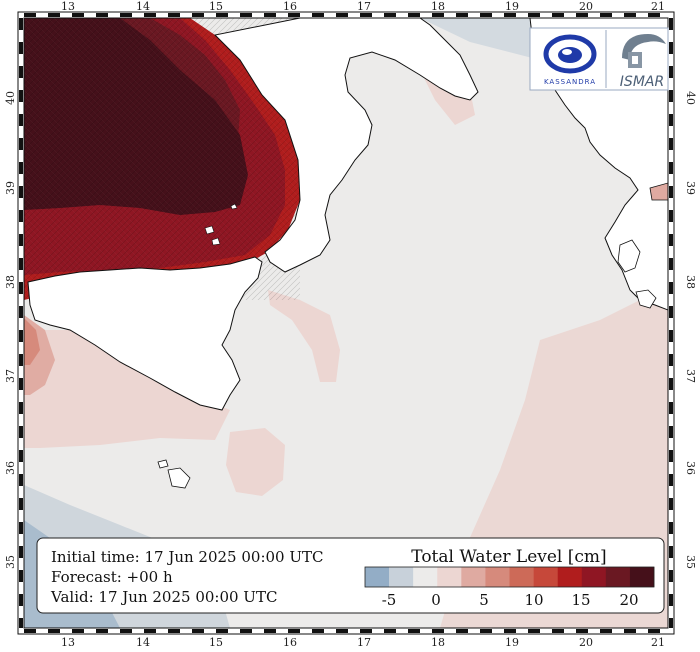  Describe the element at coordinates (586, 642) in the screenshot. I see `lon-label: 20` at that location.